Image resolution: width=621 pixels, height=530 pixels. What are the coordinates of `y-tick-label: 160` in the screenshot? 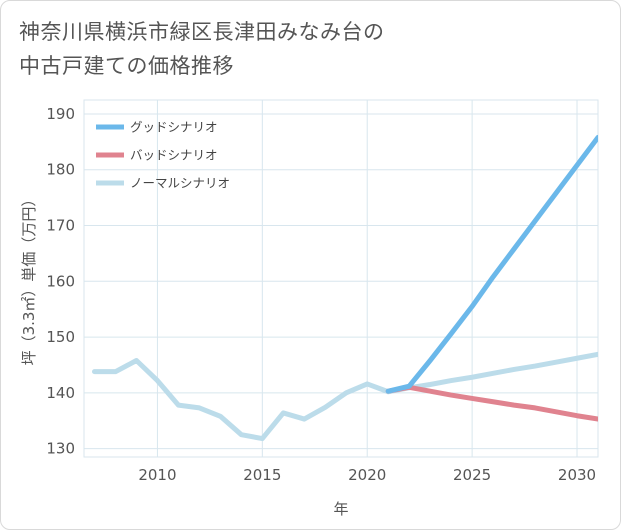 It's located at (60, 281).